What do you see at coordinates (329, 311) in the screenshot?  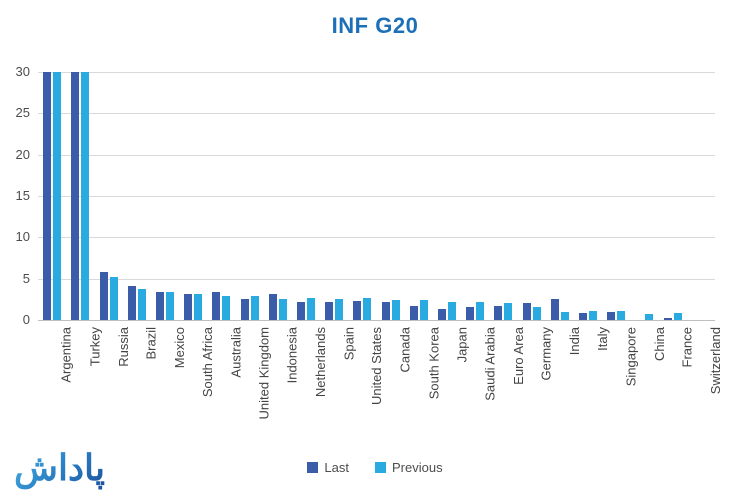 I see `bar-last-spain` at bounding box center [329, 311].